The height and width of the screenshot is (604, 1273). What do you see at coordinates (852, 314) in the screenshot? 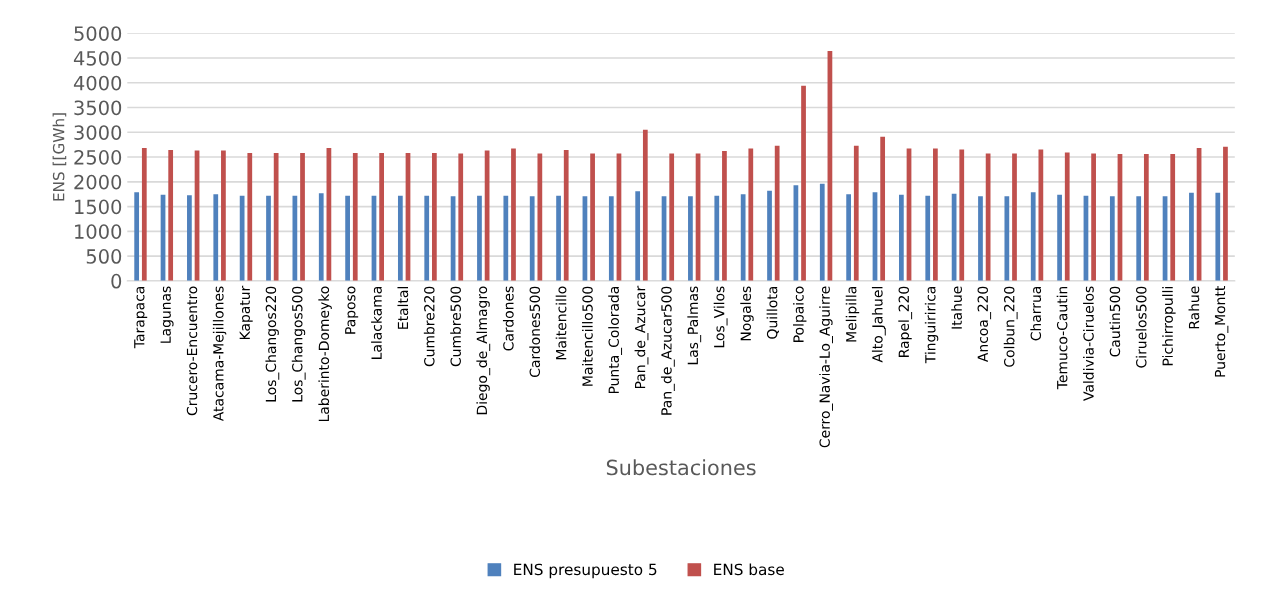
I see `x-tick-label: Melipilla` at bounding box center [852, 314].